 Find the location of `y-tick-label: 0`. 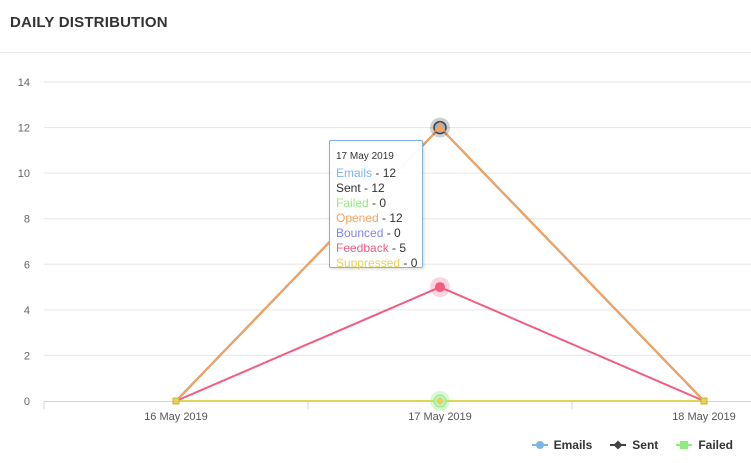

y-tick-label: 0 is located at coordinates (27, 402).